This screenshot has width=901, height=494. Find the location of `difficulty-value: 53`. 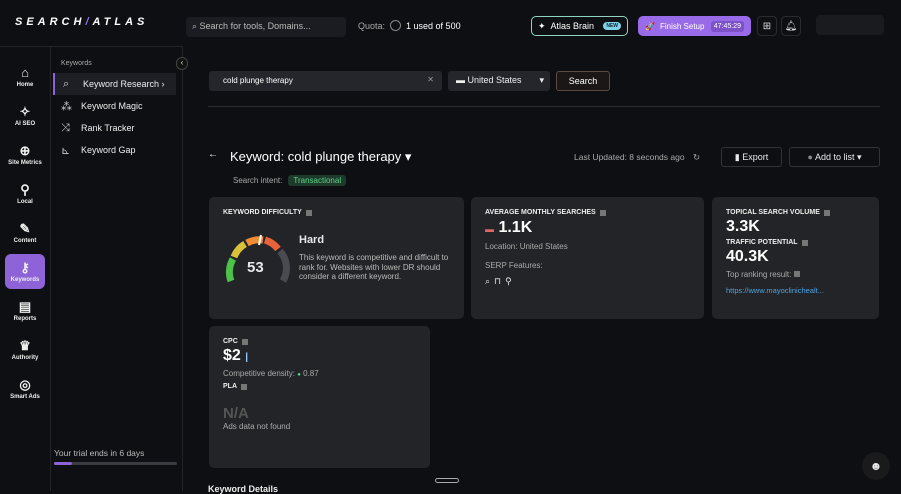

difficulty-value: 53 is located at coordinates (255, 267).